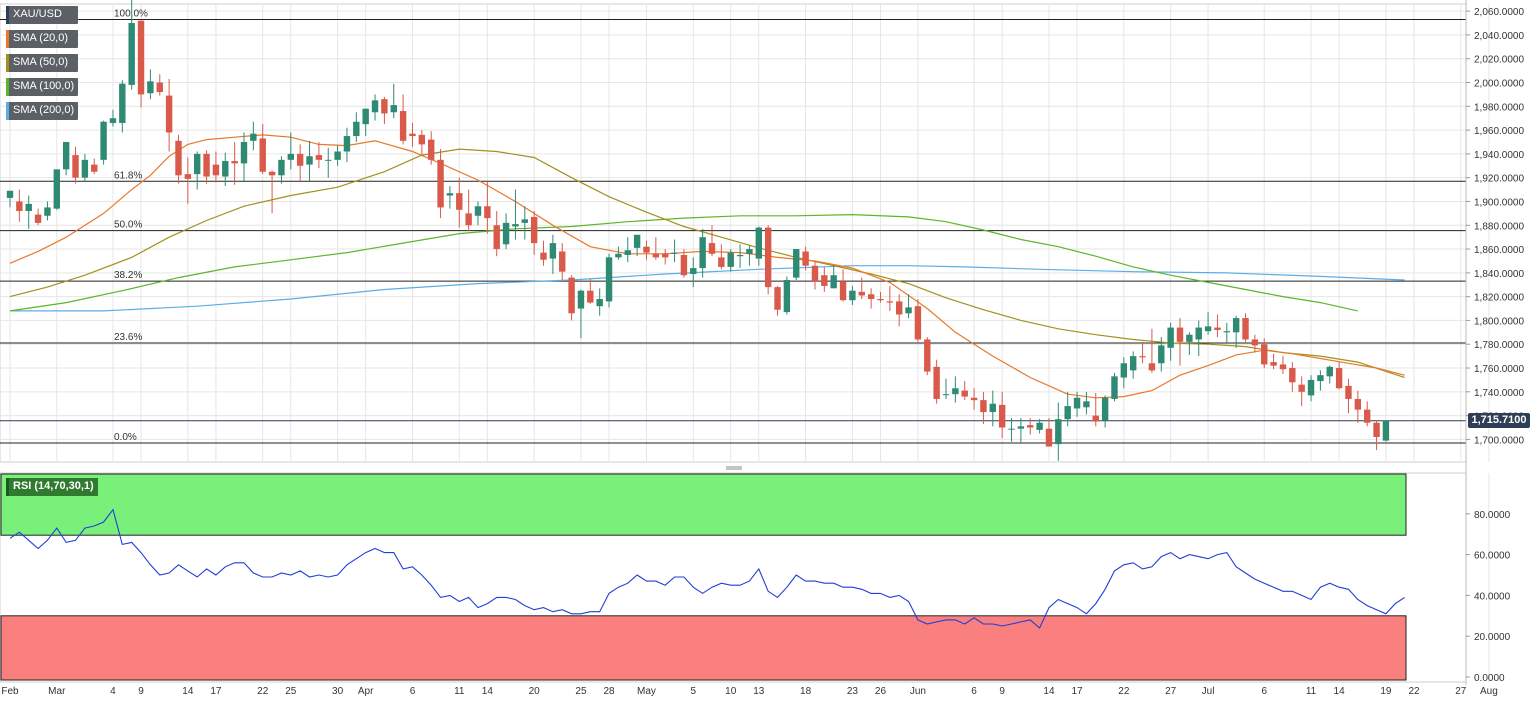 This screenshot has width=1536, height=709. I want to click on panel-splitter, so click(734, 468).